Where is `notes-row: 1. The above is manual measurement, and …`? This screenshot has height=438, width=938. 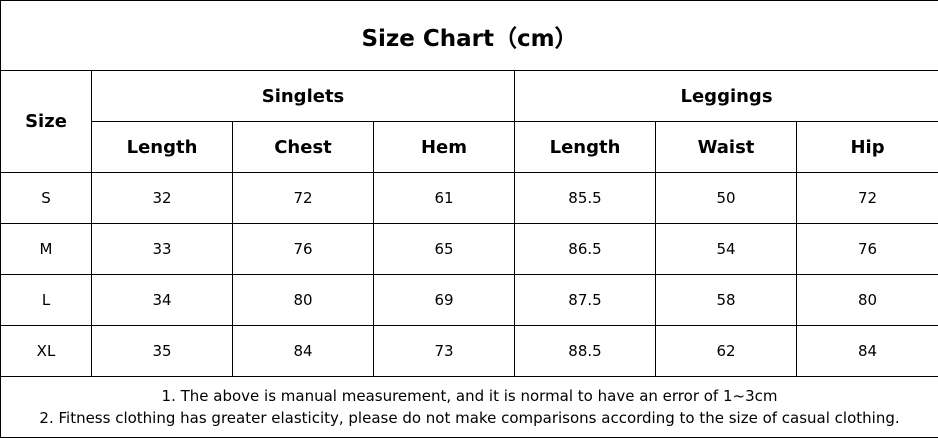 notes-row: 1. The above is manual measurement, and … is located at coordinates (469, 407).